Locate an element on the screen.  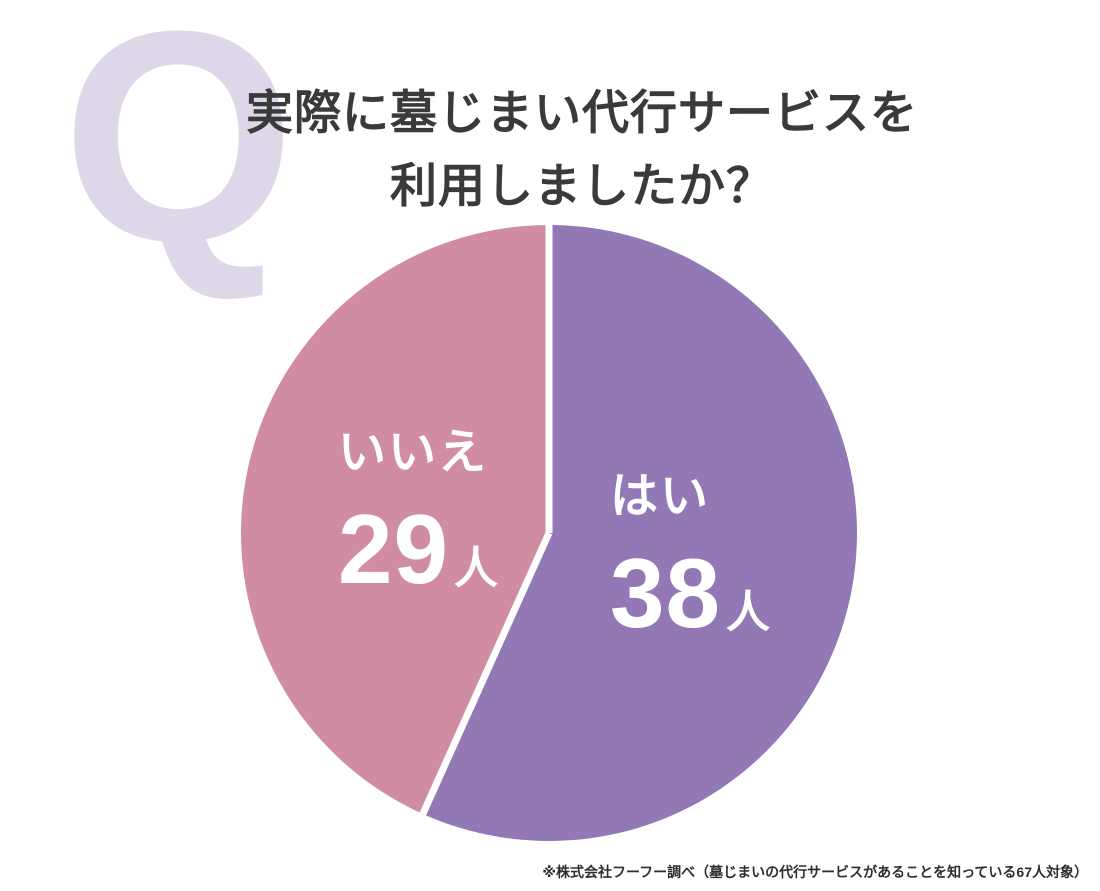
page-title: 実際に墓じまい代行サービスを 利用しましたか？ is located at coordinates (582, 149).